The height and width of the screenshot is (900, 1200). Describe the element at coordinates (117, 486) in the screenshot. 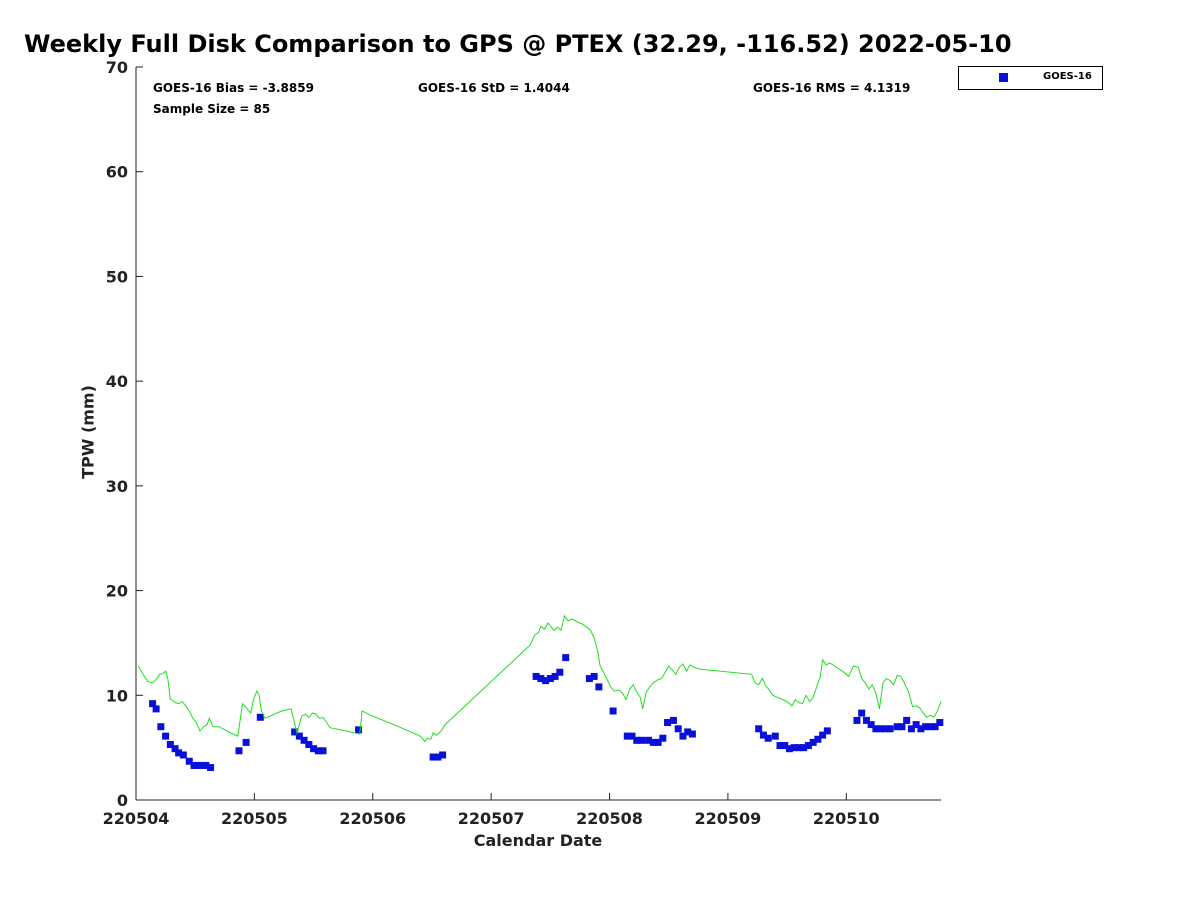

I see `y-tick-label: 30` at that location.